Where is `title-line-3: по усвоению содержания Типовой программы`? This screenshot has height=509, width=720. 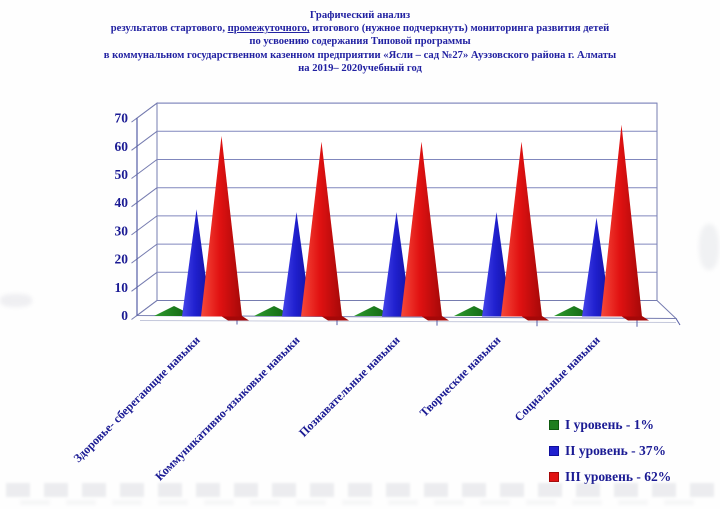
title-line-3: по усвоению содержания Типовой программы is located at coordinates (360, 42).